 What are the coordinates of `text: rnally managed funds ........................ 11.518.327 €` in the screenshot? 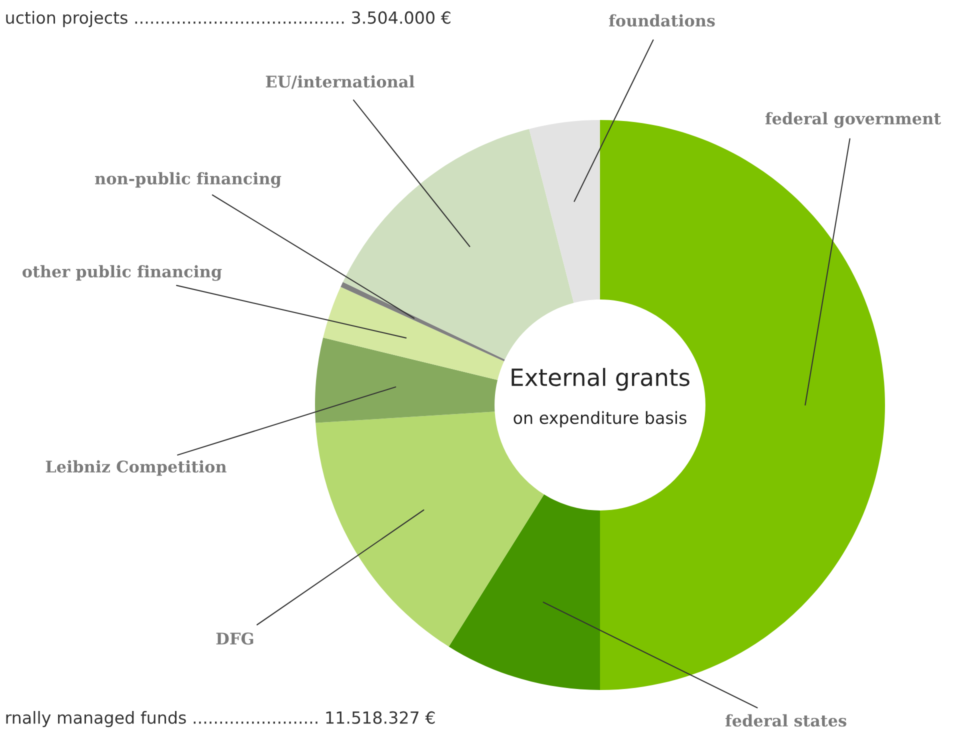 It's located at (220, 719).